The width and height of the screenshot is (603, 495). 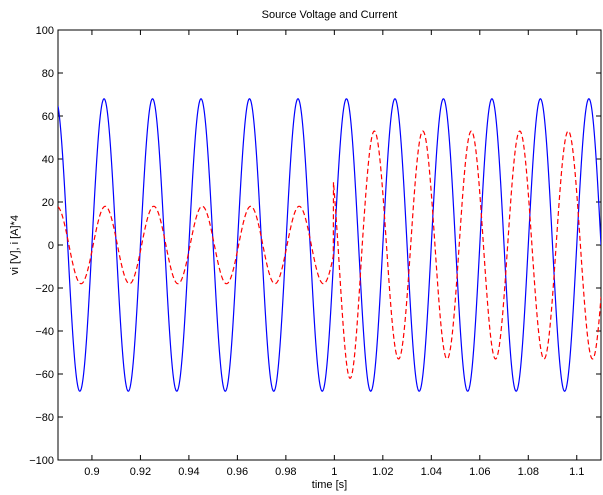 What do you see at coordinates (91, 472) in the screenshot?
I see `x-tick-label: 0.9` at bounding box center [91, 472].